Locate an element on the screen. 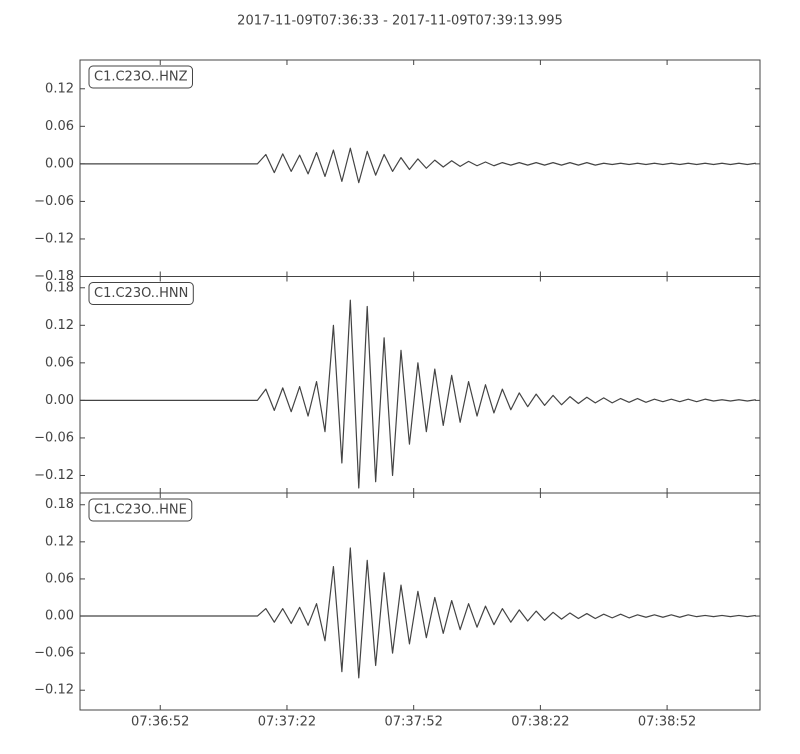  trace-label: C1.C23O..HNZ is located at coordinates (141, 77).